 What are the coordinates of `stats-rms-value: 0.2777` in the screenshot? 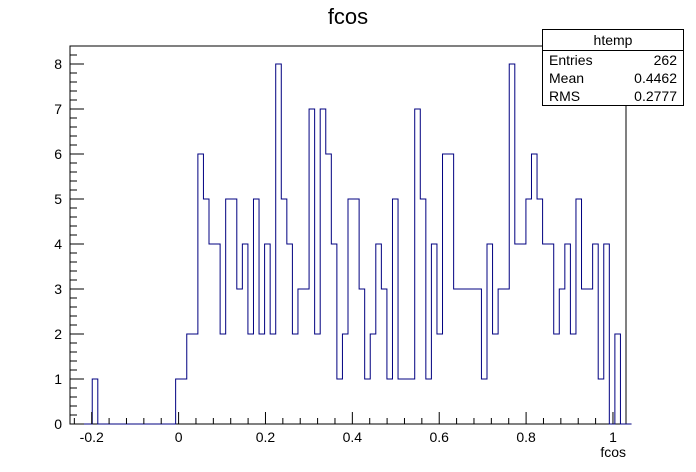 It's located at (655, 96).